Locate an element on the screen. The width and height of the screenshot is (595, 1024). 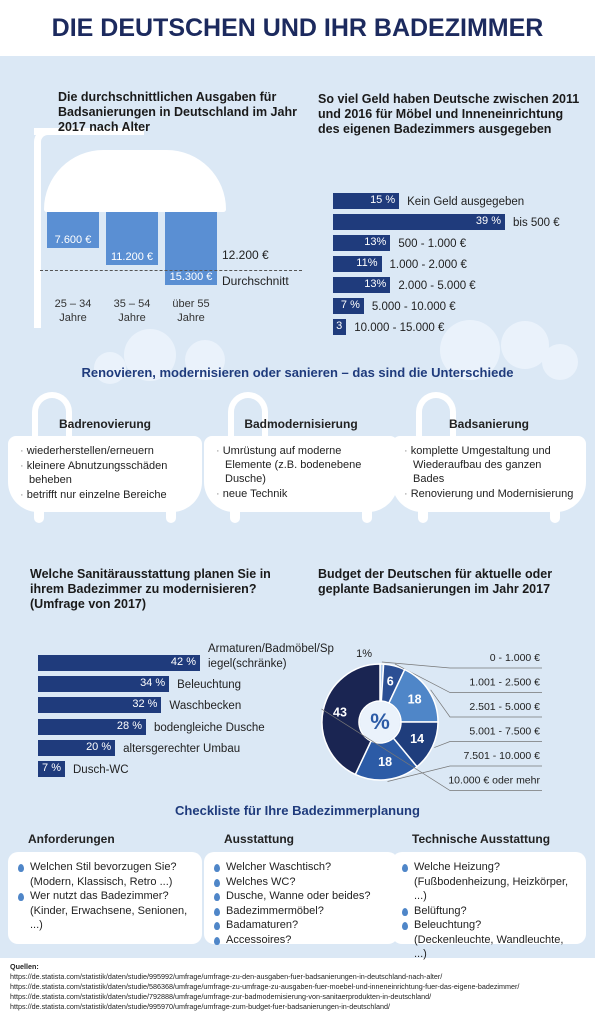
category-label: bodengleiche Dusche is located at coordinates (209, 727).